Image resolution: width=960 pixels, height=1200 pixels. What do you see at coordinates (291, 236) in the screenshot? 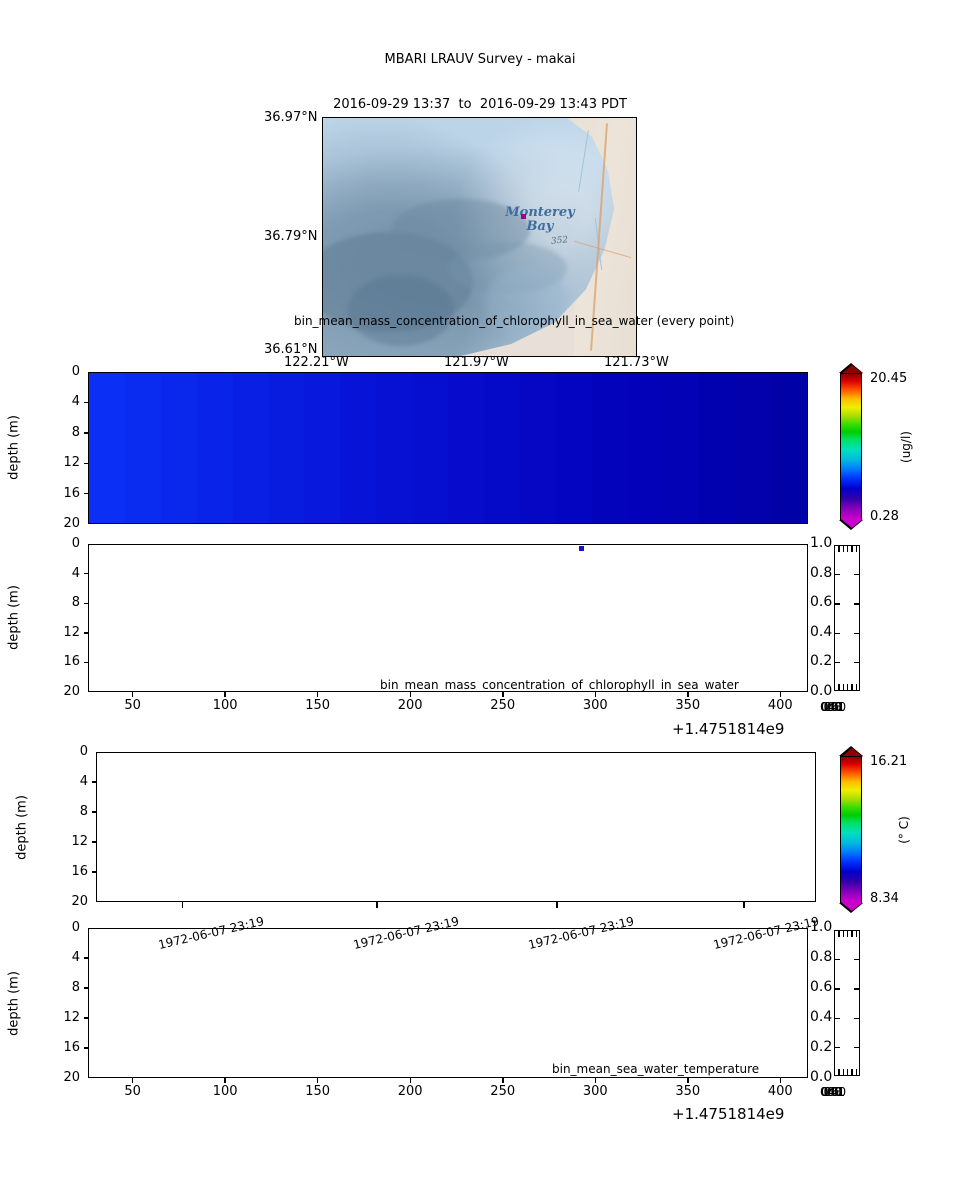
I see `map-lat-tick-1: 36.79°N` at bounding box center [291, 236].